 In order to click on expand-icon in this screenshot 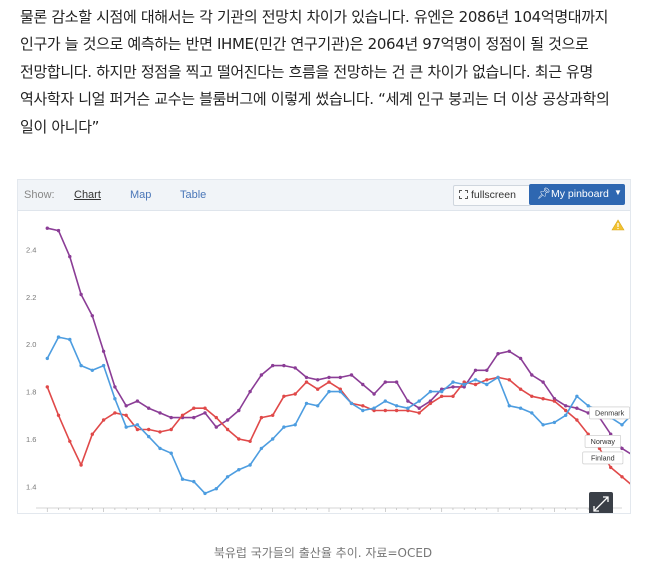, I will do `click(601, 502)`.